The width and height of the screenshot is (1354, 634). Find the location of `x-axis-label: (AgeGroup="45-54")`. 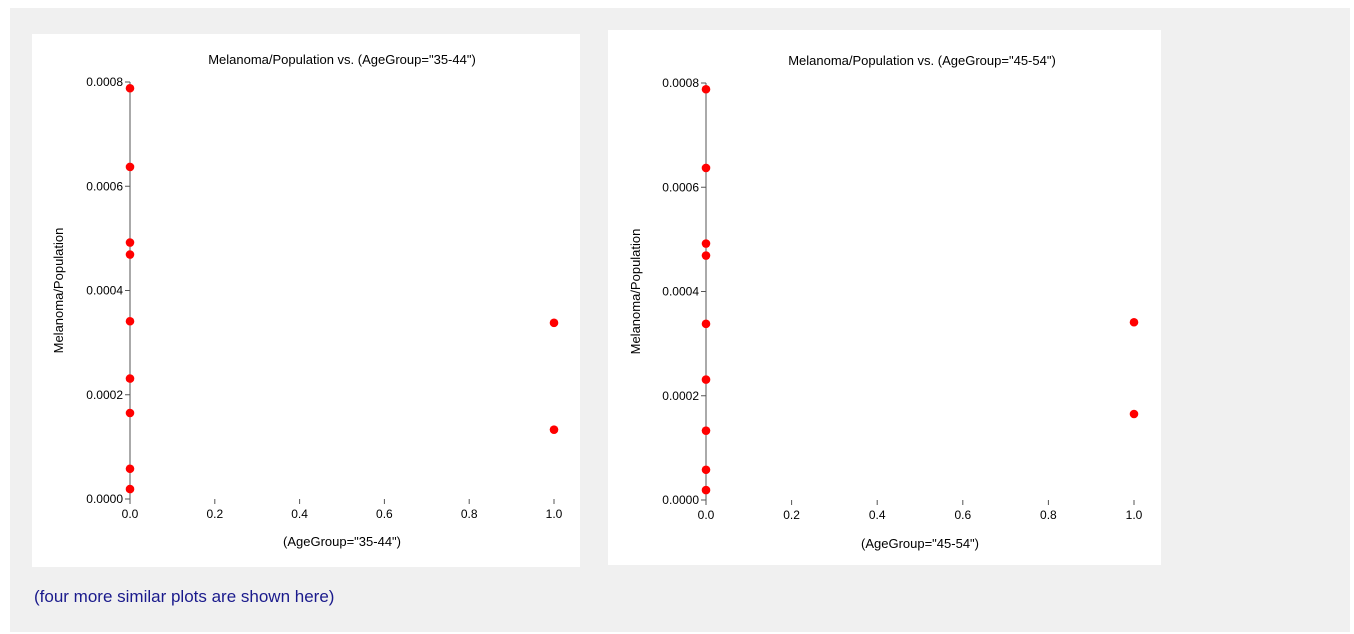

x-axis-label: (AgeGroup="45-54") is located at coordinates (920, 543).